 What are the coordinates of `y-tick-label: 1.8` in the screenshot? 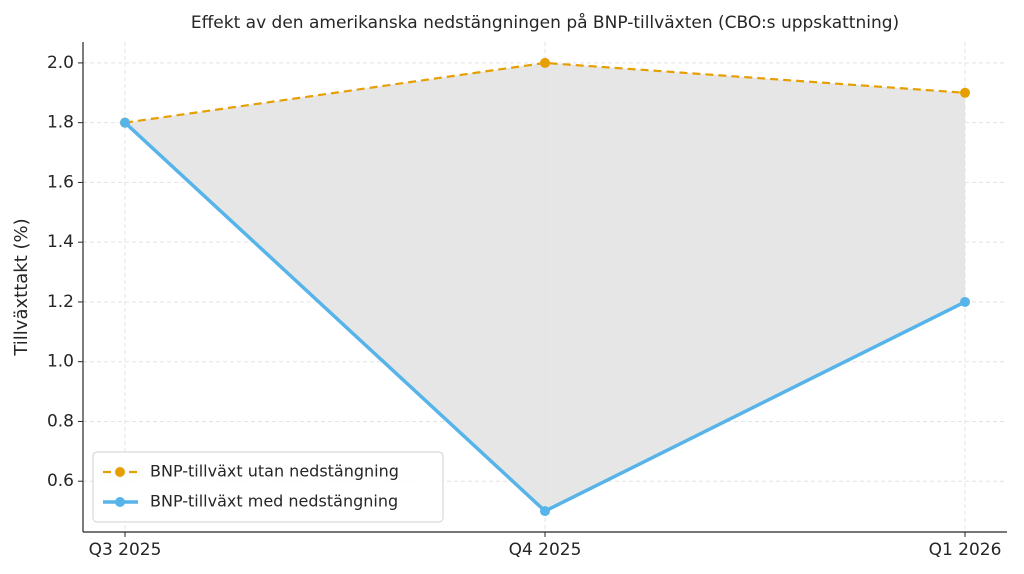 It's located at (60, 123).